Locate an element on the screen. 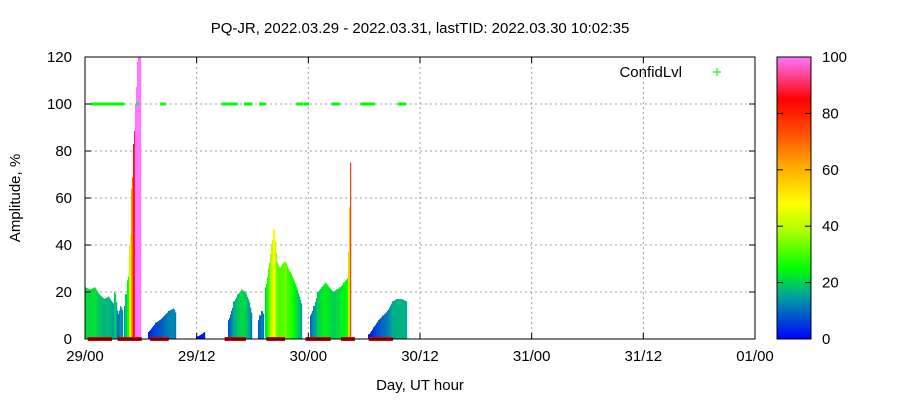  x-tick-label: 29/00 is located at coordinates (85, 356).